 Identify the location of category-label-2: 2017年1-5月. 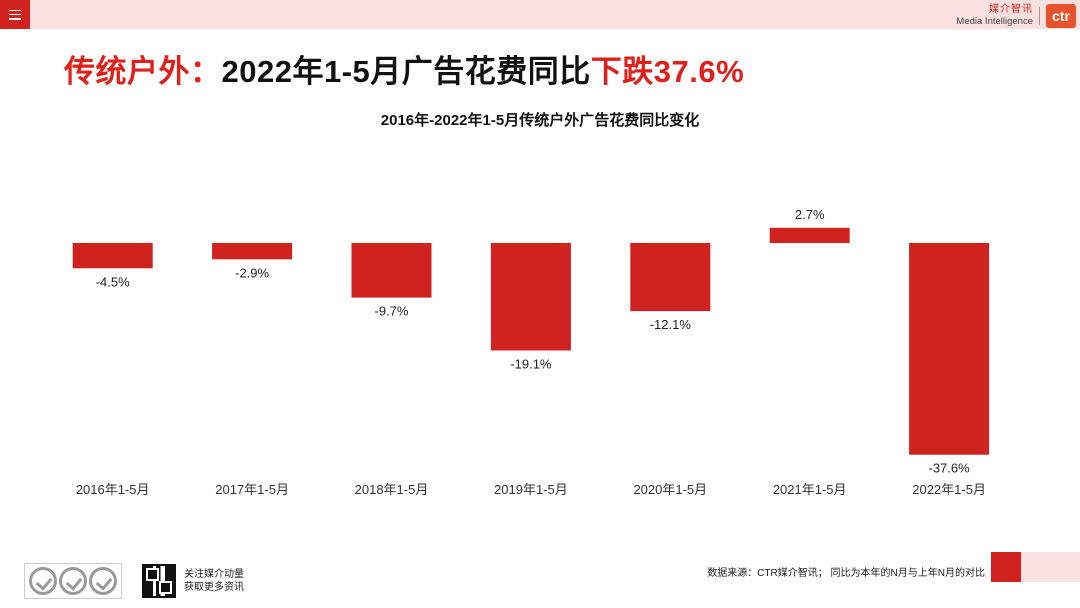
(252, 489).